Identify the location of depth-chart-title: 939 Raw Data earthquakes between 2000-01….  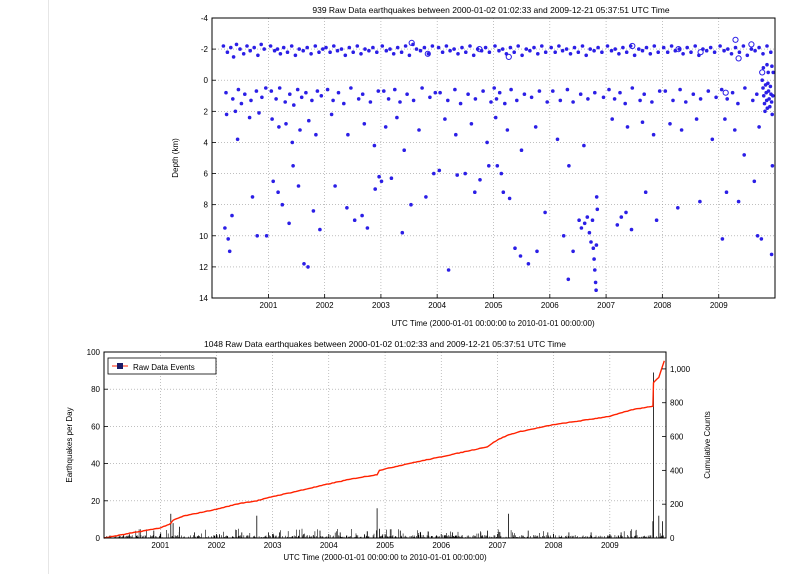
(491, 10).